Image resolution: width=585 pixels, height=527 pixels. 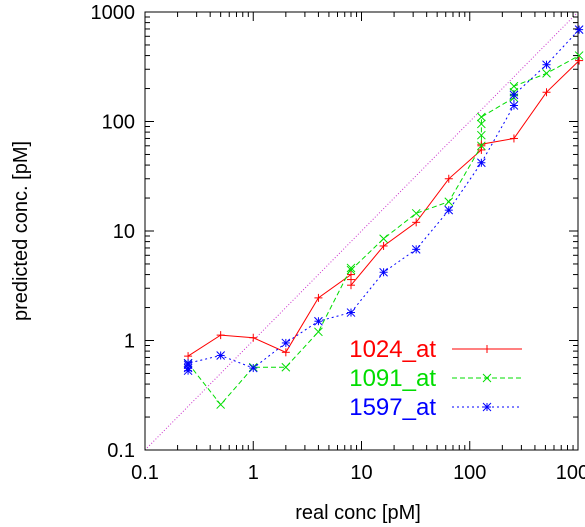 I want to click on y-tick-label: 1000, so click(x=113, y=13).